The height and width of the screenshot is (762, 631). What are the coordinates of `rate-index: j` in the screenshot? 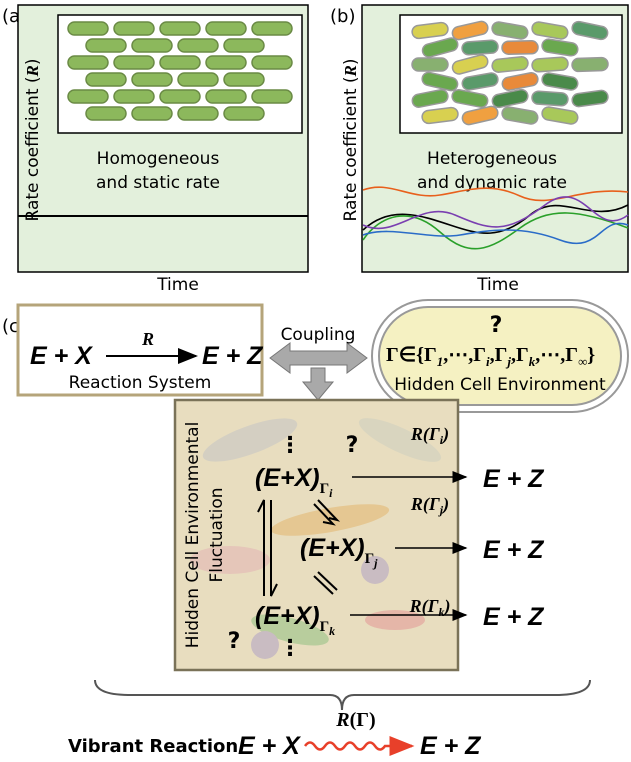 It's located at (441, 510).